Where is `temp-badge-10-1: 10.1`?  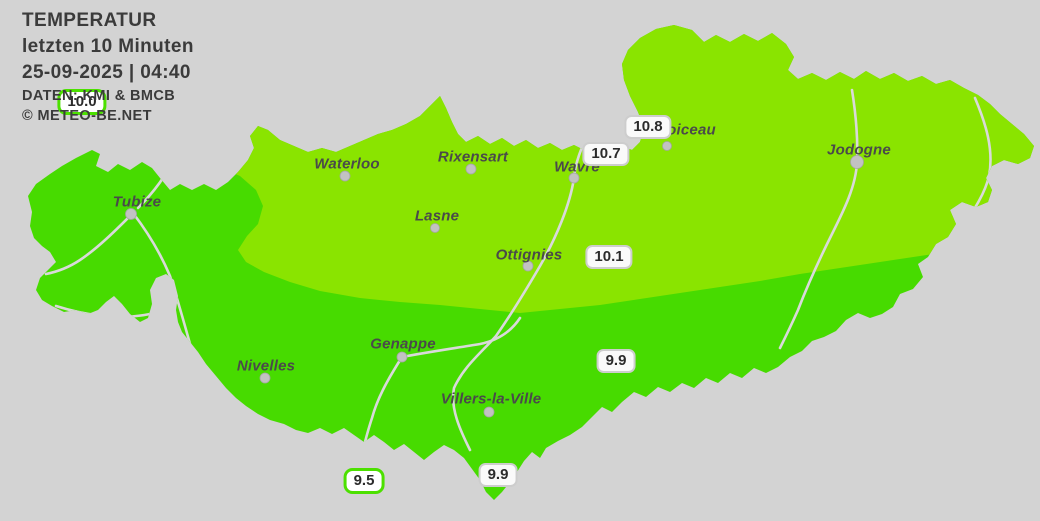 temp-badge-10-1: 10.1 is located at coordinates (609, 257).